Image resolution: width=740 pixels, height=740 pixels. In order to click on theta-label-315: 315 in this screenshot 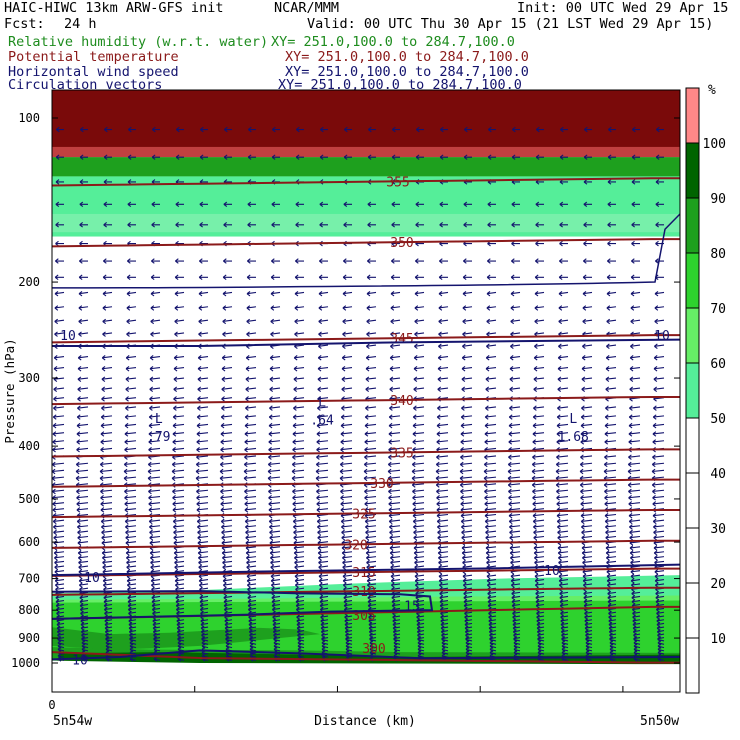, I will do `click(363, 573)`.